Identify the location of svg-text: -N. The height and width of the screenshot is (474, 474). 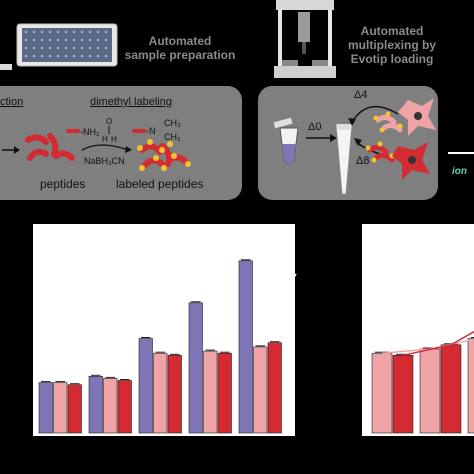
(151, 131).